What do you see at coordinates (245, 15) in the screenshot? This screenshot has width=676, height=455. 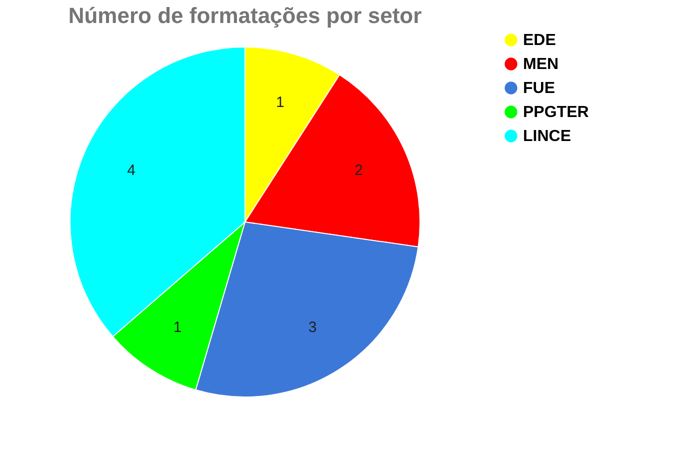 I see `chart-title: Número de formatações por setor` at bounding box center [245, 15].